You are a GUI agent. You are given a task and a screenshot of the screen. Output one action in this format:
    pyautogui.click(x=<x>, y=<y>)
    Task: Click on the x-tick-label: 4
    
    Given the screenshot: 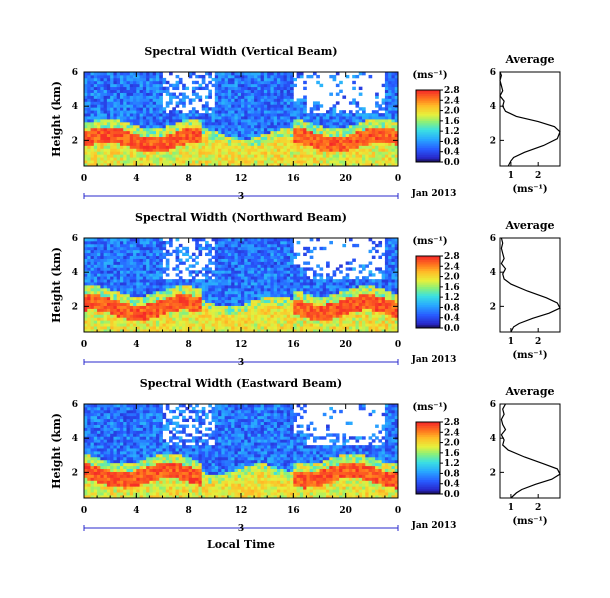 What is the action you would take?
    pyautogui.click(x=136, y=179)
    